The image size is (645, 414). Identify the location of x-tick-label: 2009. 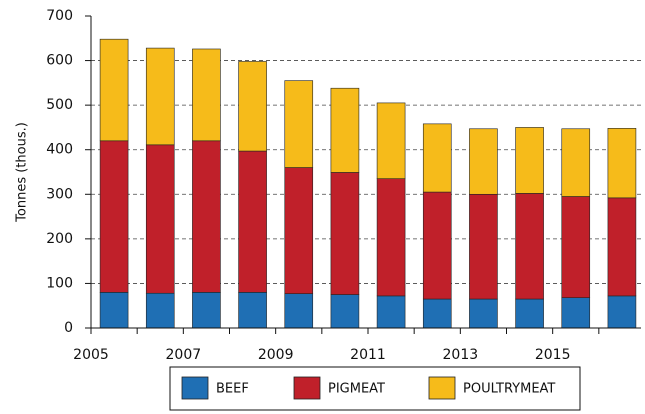
(276, 355).